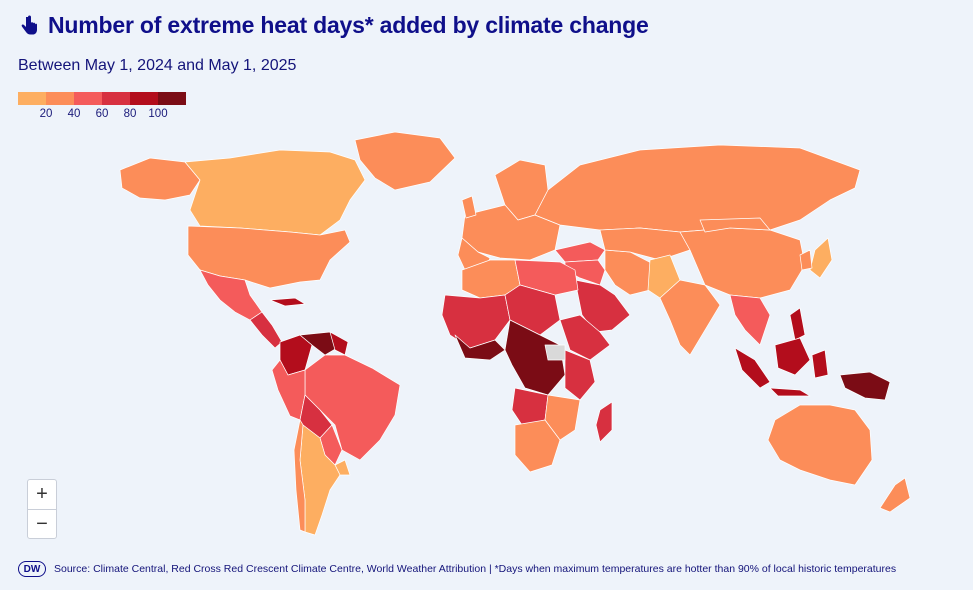 The width and height of the screenshot is (973, 590). What do you see at coordinates (585, 337) in the screenshot?
I see `region-horn` at bounding box center [585, 337].